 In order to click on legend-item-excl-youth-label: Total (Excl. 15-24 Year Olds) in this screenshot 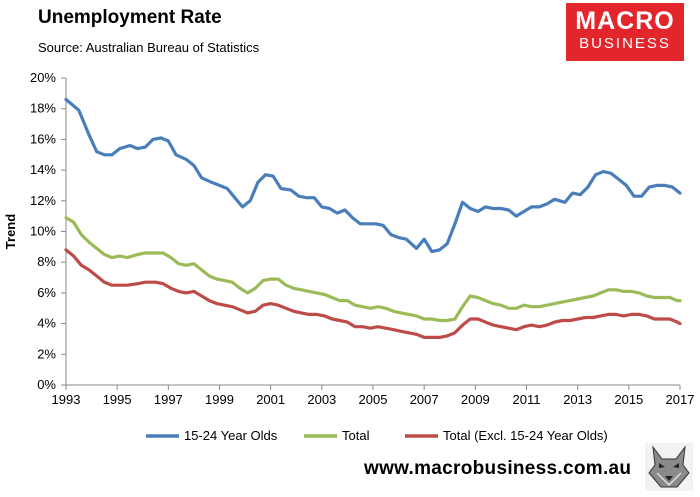, I will do `click(525, 435)`.